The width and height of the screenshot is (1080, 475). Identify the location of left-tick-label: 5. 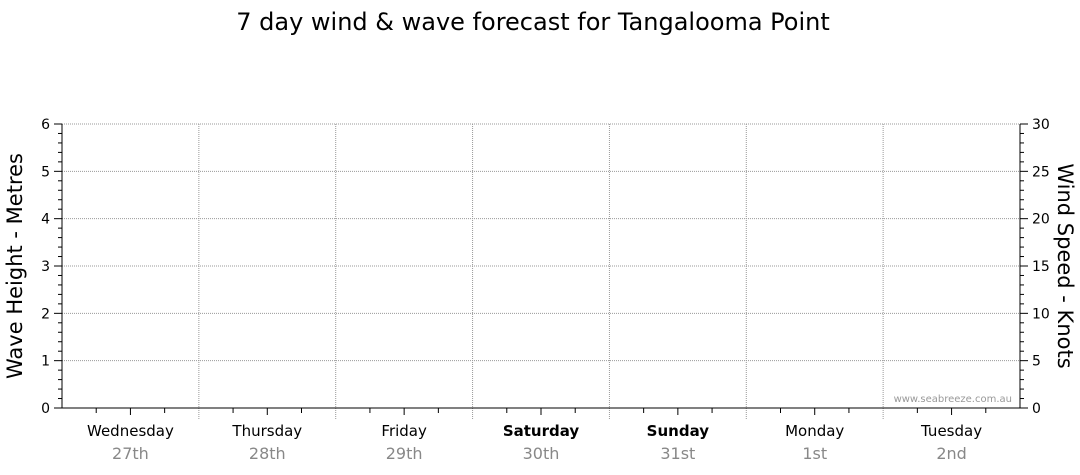
(45, 172).